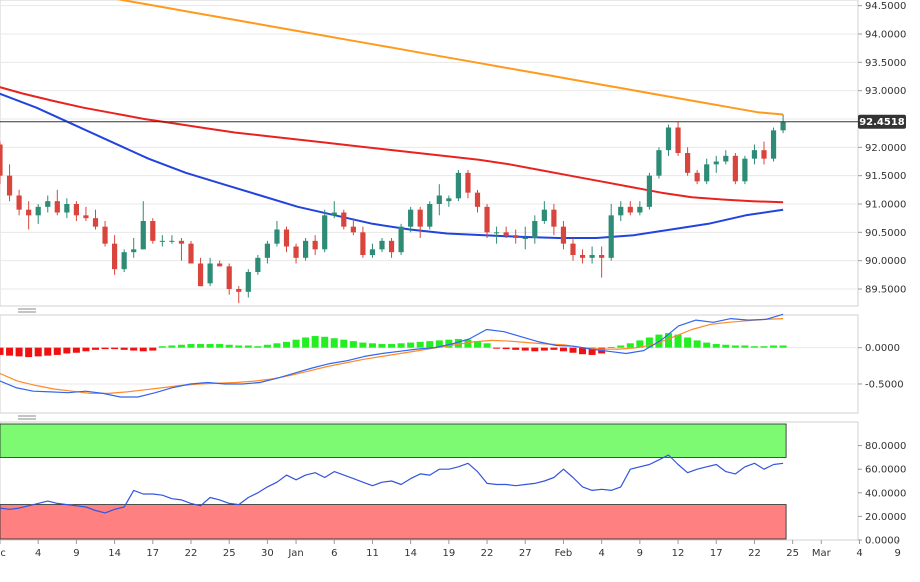 Image resolution: width=920 pixels, height=582 pixels. I want to click on x-tick-label: 17, so click(152, 553).